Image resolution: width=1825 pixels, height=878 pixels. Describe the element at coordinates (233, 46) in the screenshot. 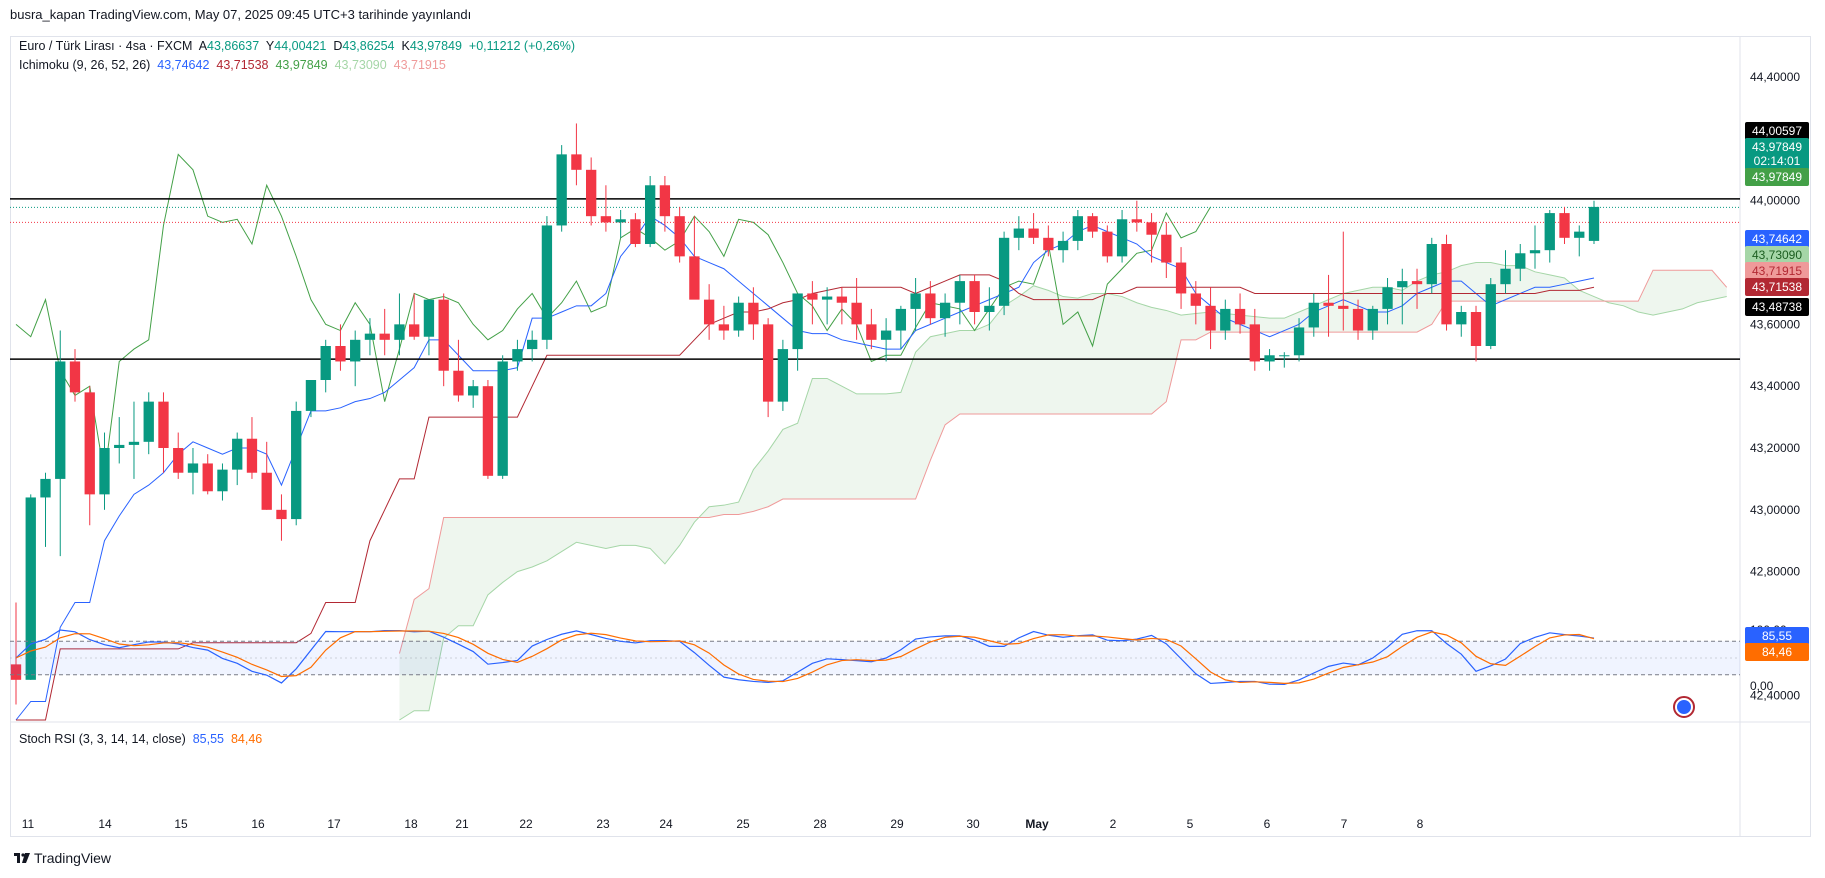

I see `open-value: 43,86637` at that location.